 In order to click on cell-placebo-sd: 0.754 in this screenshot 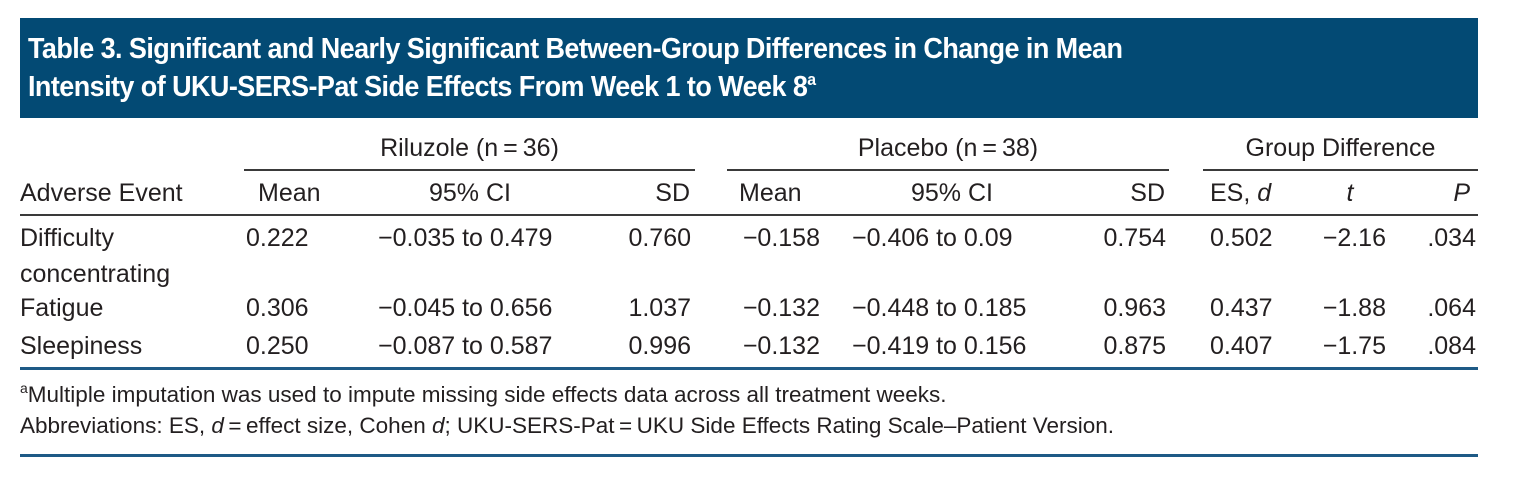, I will do `click(1134, 238)`.